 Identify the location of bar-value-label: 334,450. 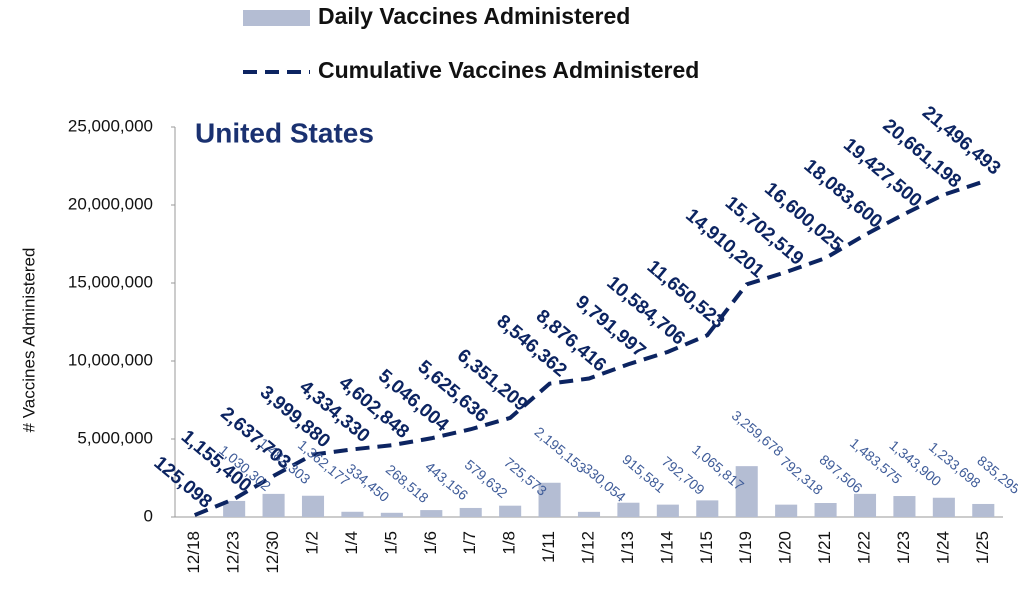
(367, 482).